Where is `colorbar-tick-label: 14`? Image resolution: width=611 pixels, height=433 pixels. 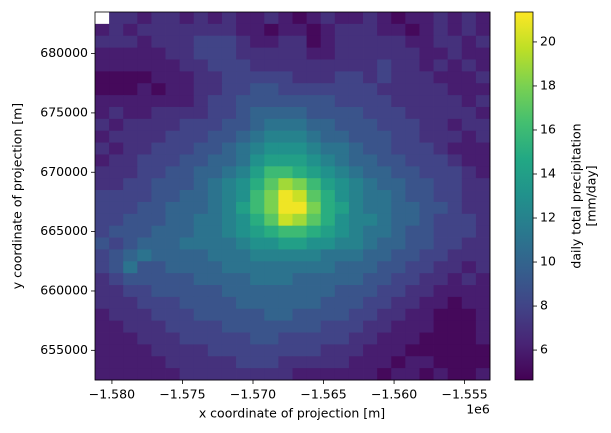
colorbar-tick-label: 14 is located at coordinates (548, 172).